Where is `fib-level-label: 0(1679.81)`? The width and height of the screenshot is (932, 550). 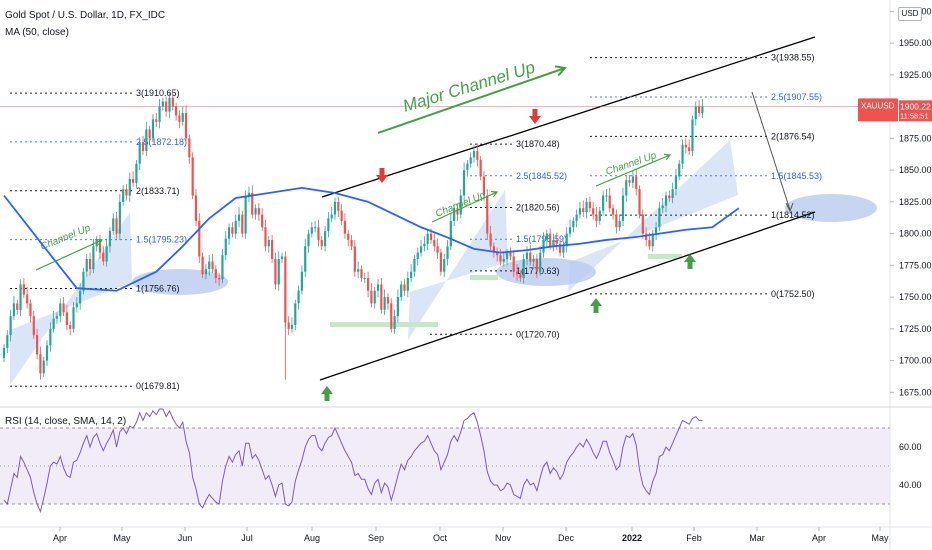
fib-level-label: 0(1679.81) is located at coordinates (158, 386).